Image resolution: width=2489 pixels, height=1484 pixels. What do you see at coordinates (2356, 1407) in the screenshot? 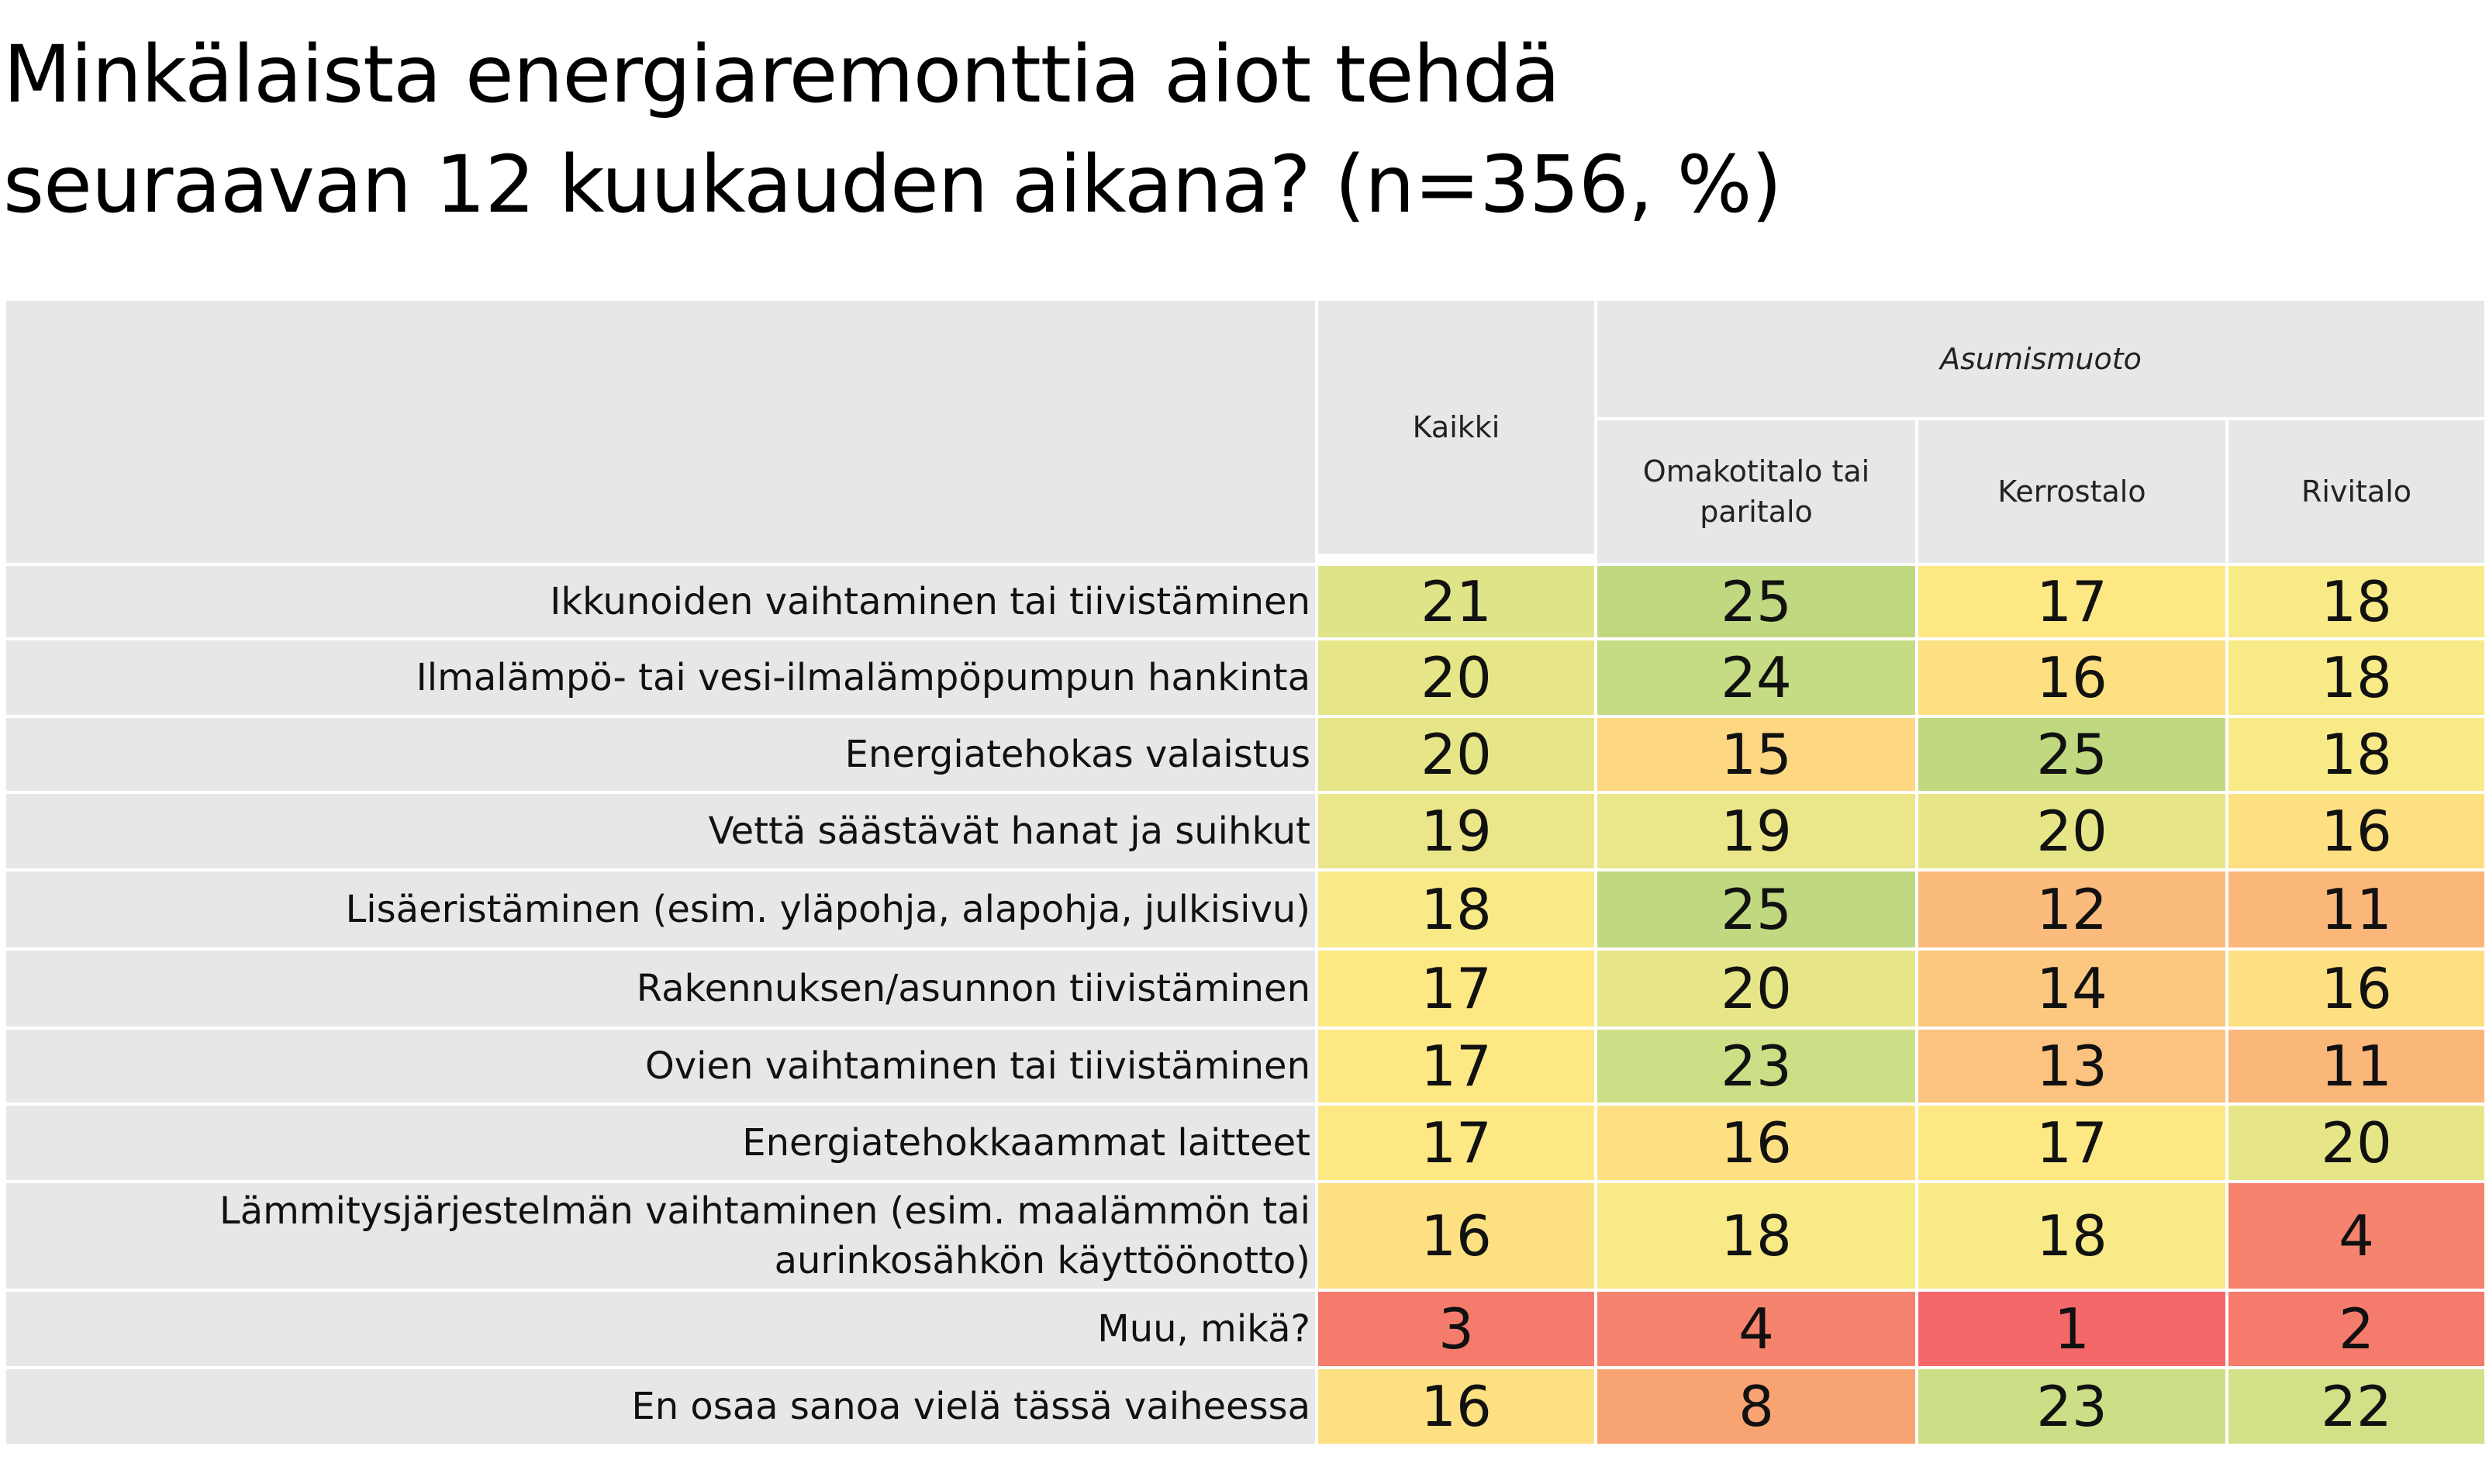
I see `table-cell: 22` at bounding box center [2356, 1407].